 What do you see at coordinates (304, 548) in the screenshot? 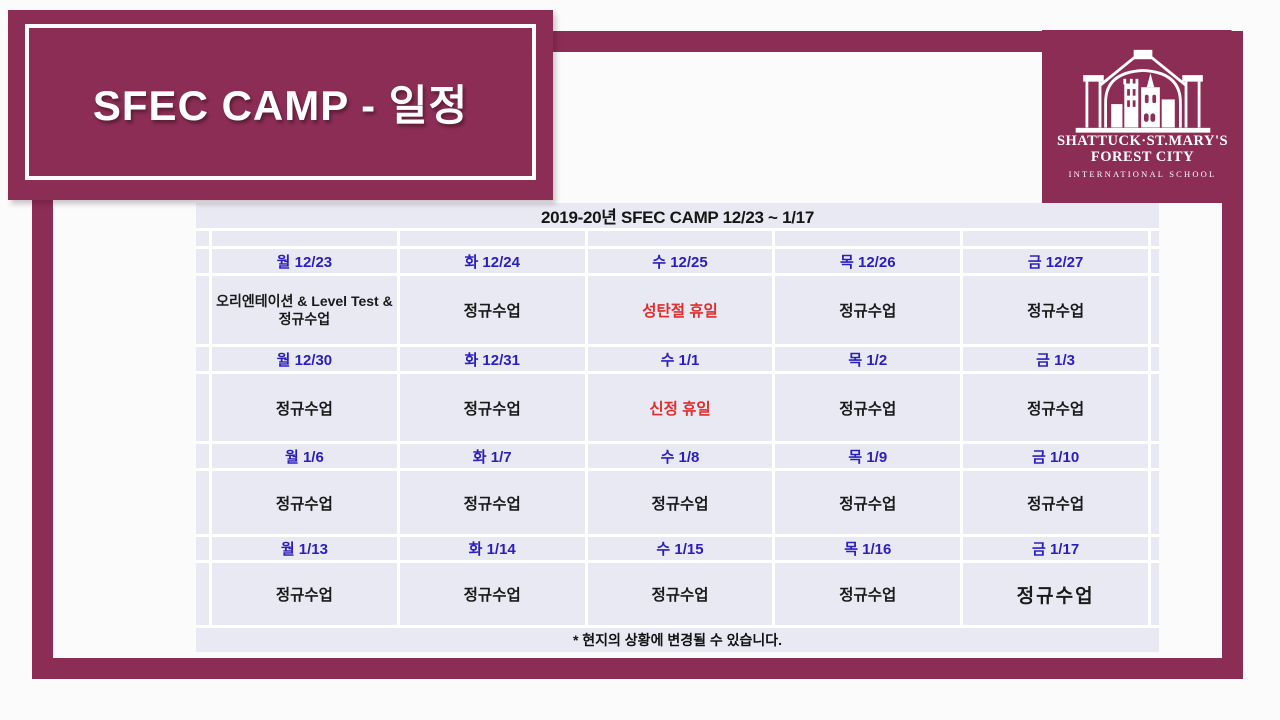
I see `day-header-cell: 월 1/13` at bounding box center [304, 548].